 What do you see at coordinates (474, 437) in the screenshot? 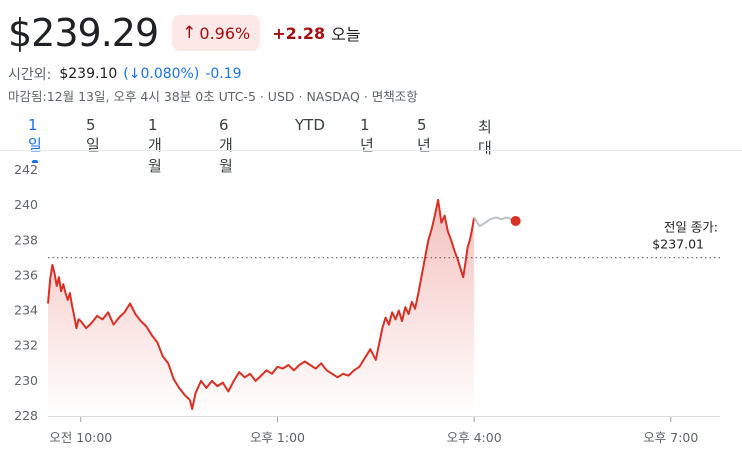
I see `x-tick-label: 오후 4:00` at bounding box center [474, 437].